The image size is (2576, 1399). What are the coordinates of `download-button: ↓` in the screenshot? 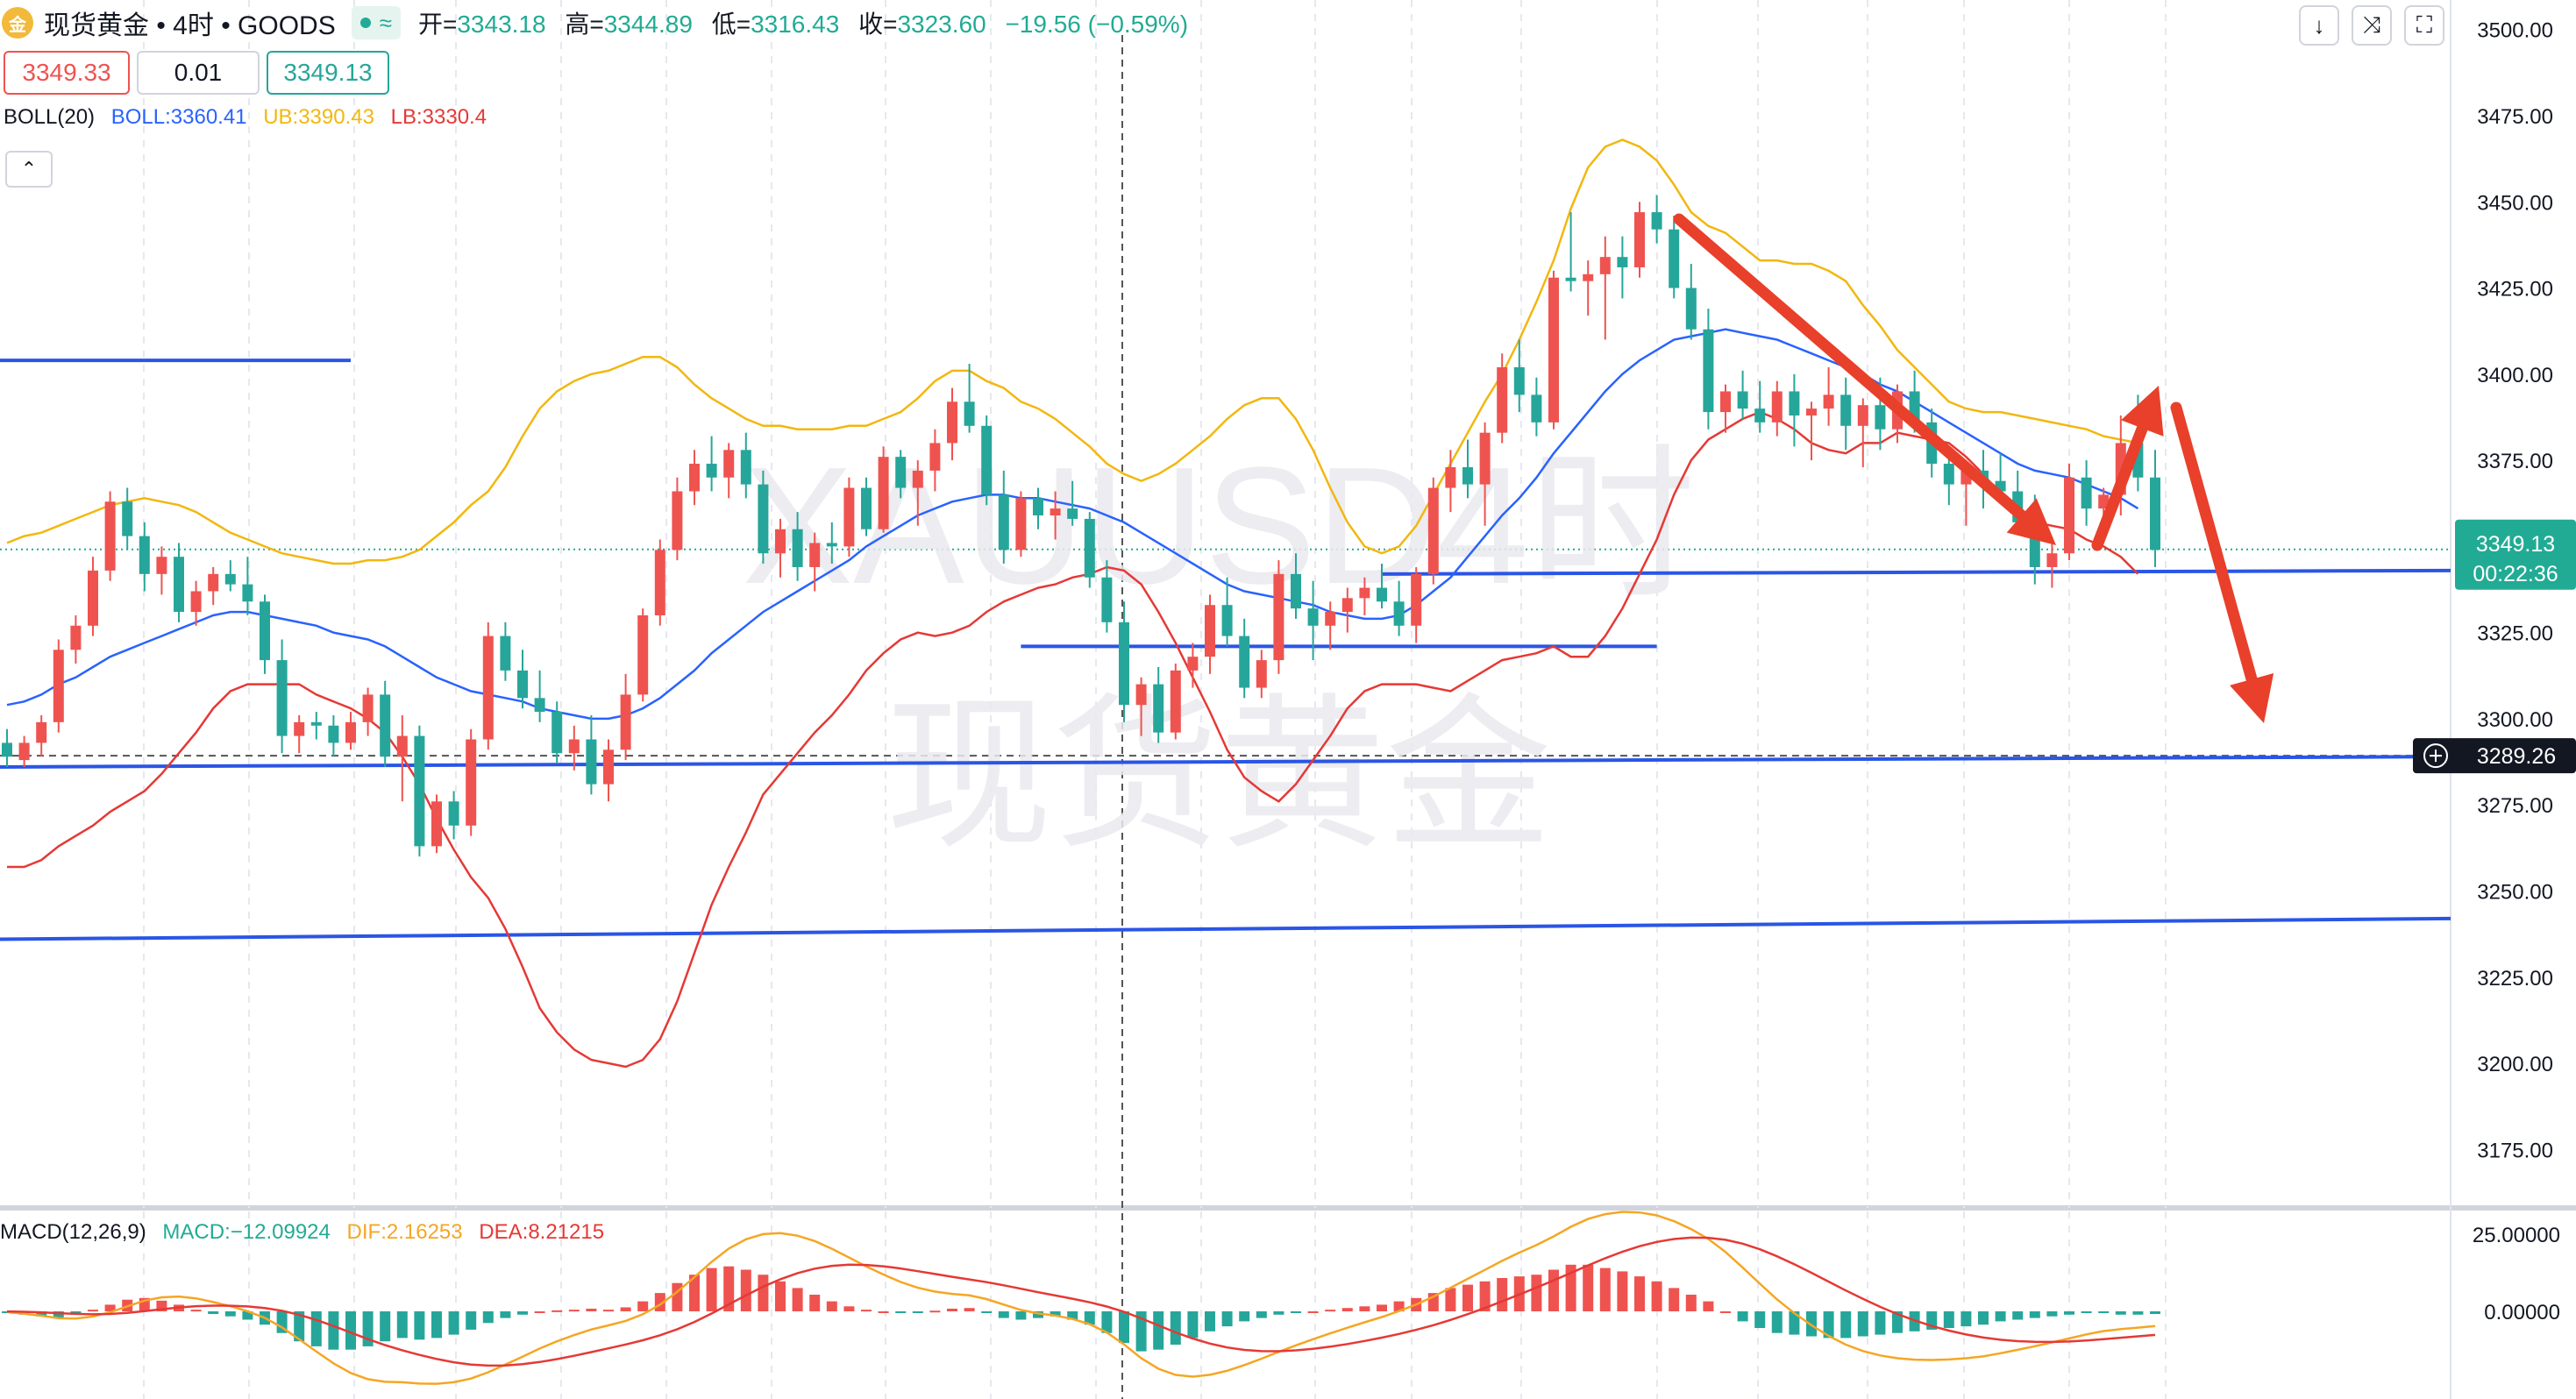 It's located at (2319, 25).